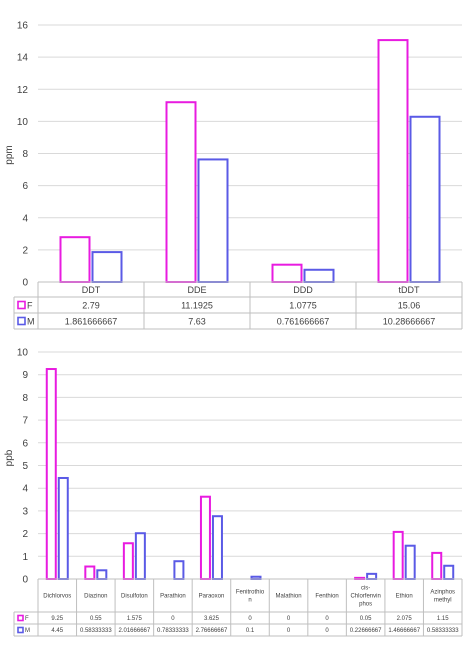  Describe the element at coordinates (212, 631) in the screenshot. I see `data-table-value: 2.76666667` at that location.